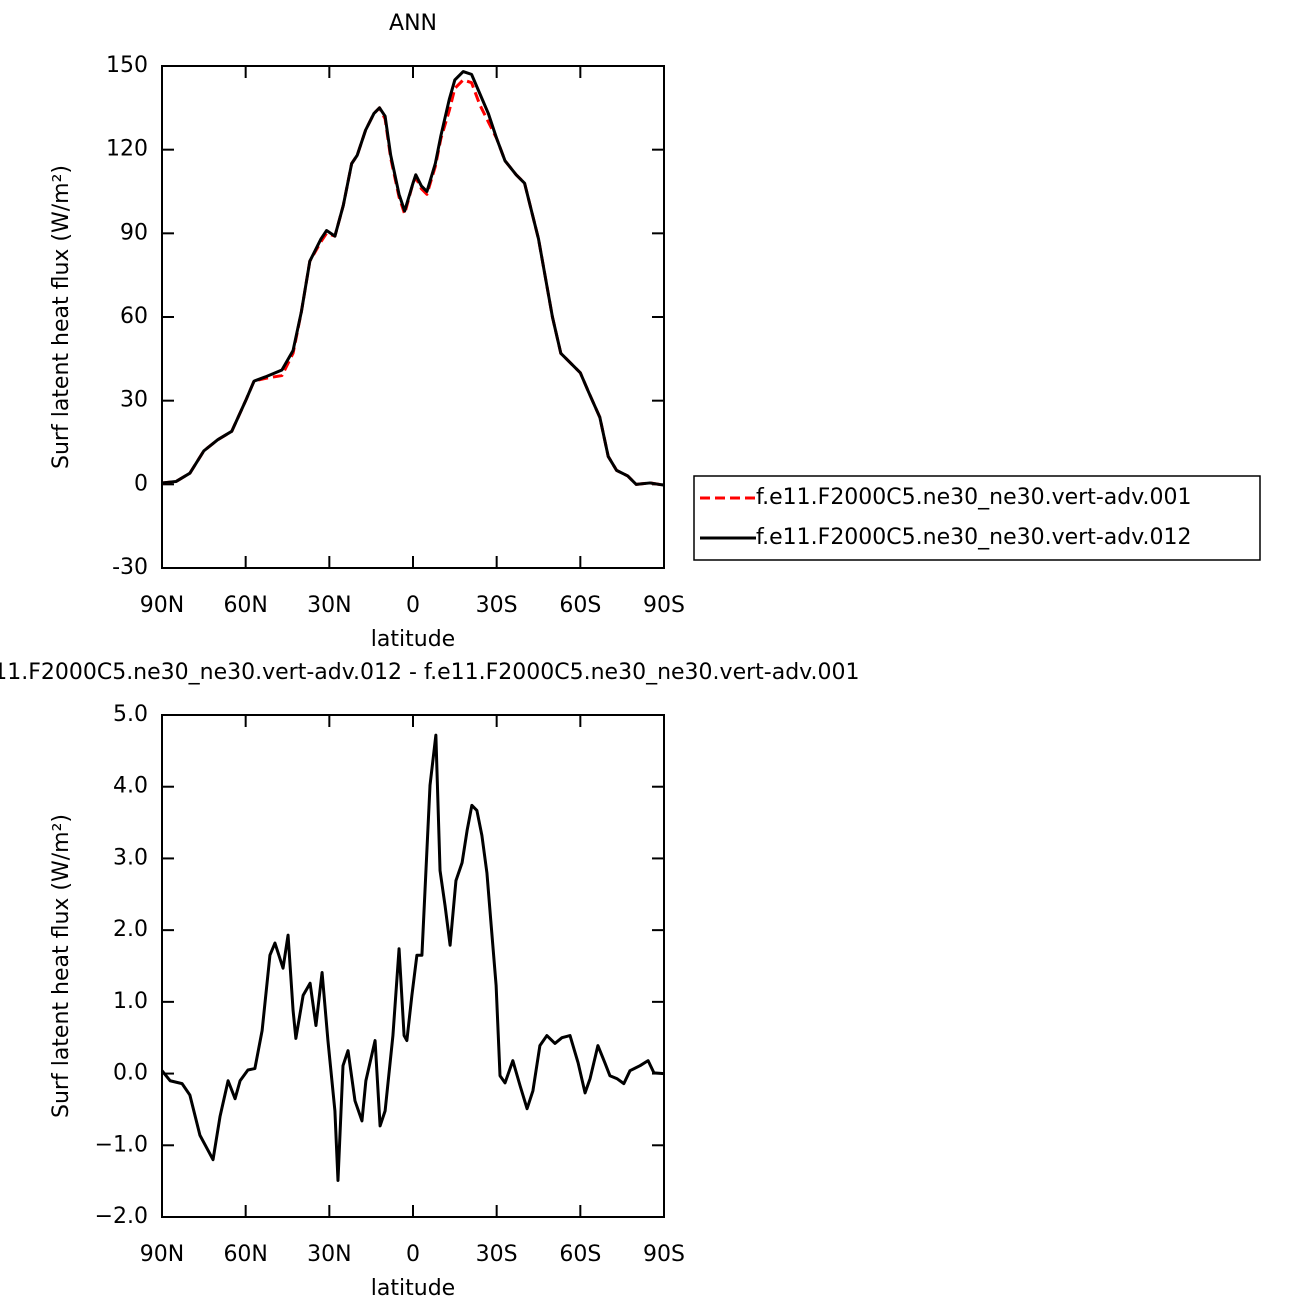 This screenshot has height=1308, width=1308. What do you see at coordinates (130, 1073) in the screenshot?
I see `y-tick-label: 0.0` at bounding box center [130, 1073].